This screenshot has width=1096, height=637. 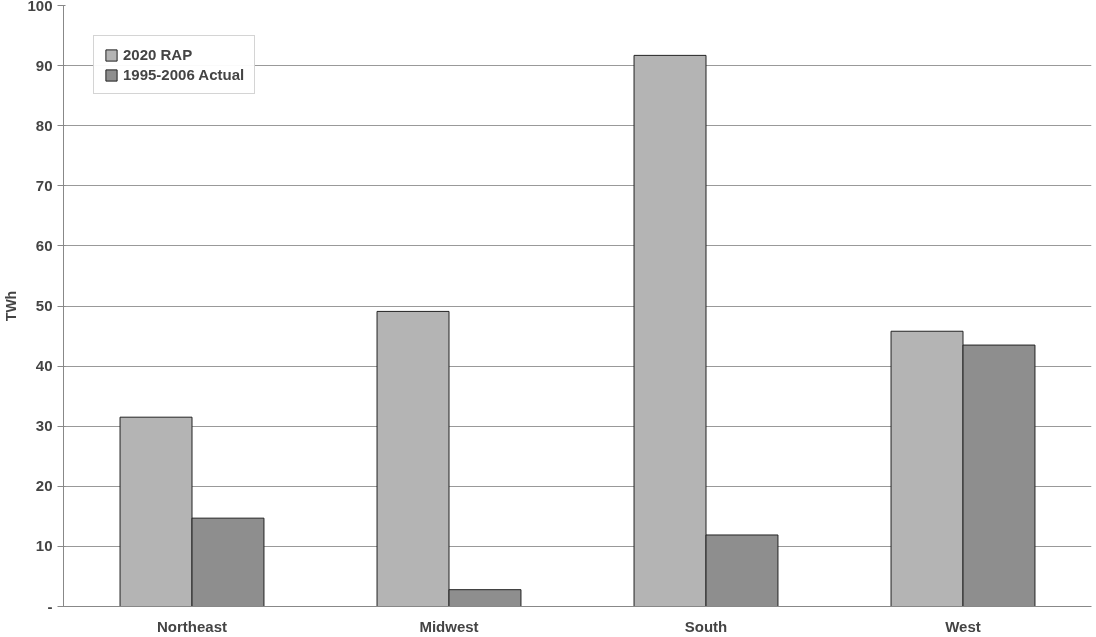 What do you see at coordinates (44, 366) in the screenshot?
I see `y-tick-label: 40` at bounding box center [44, 366].